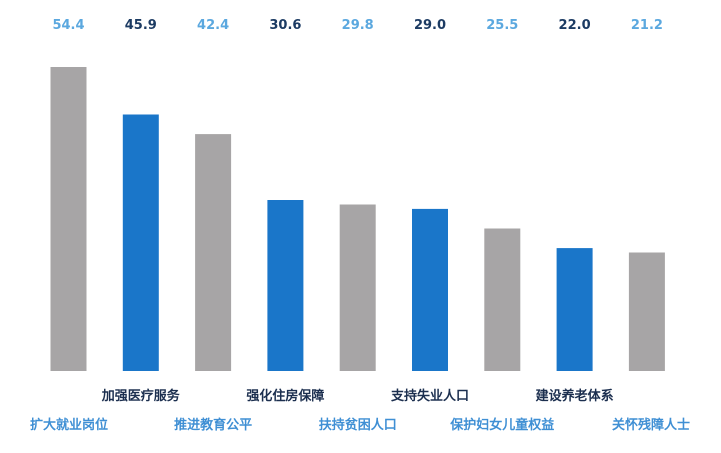 Image resolution: width=721 pixels, height=453 pixels. I want to click on value-label-6: 29.0, so click(430, 25).